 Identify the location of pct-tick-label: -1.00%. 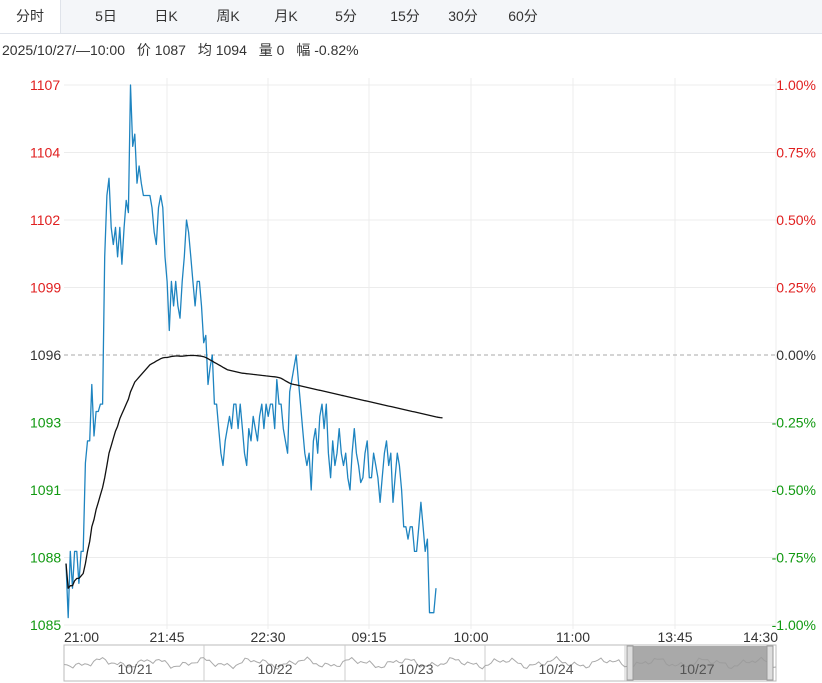
(794, 625).